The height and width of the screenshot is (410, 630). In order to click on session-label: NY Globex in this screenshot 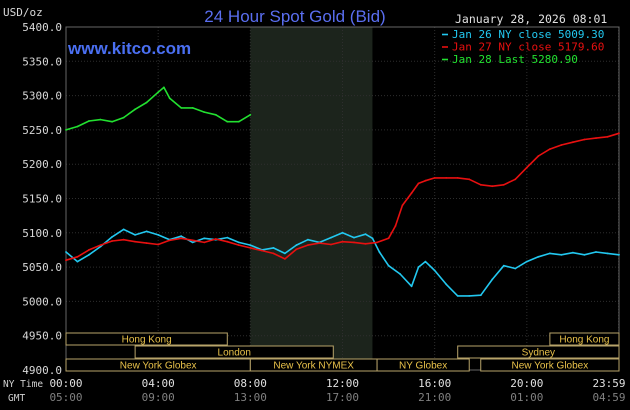, I will do `click(423, 366)`.